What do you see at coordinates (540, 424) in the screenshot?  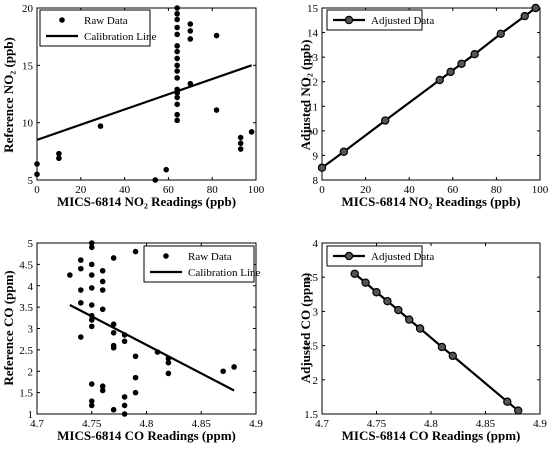 I see `x-tick-label: 4.9` at bounding box center [540, 424].